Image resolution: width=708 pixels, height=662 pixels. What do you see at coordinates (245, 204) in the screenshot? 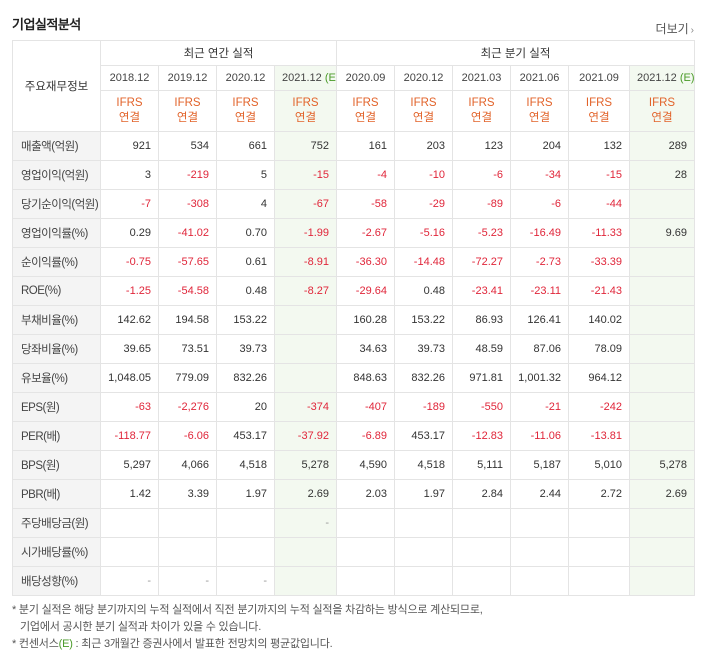
I see `data-cell: 4` at bounding box center [245, 204].